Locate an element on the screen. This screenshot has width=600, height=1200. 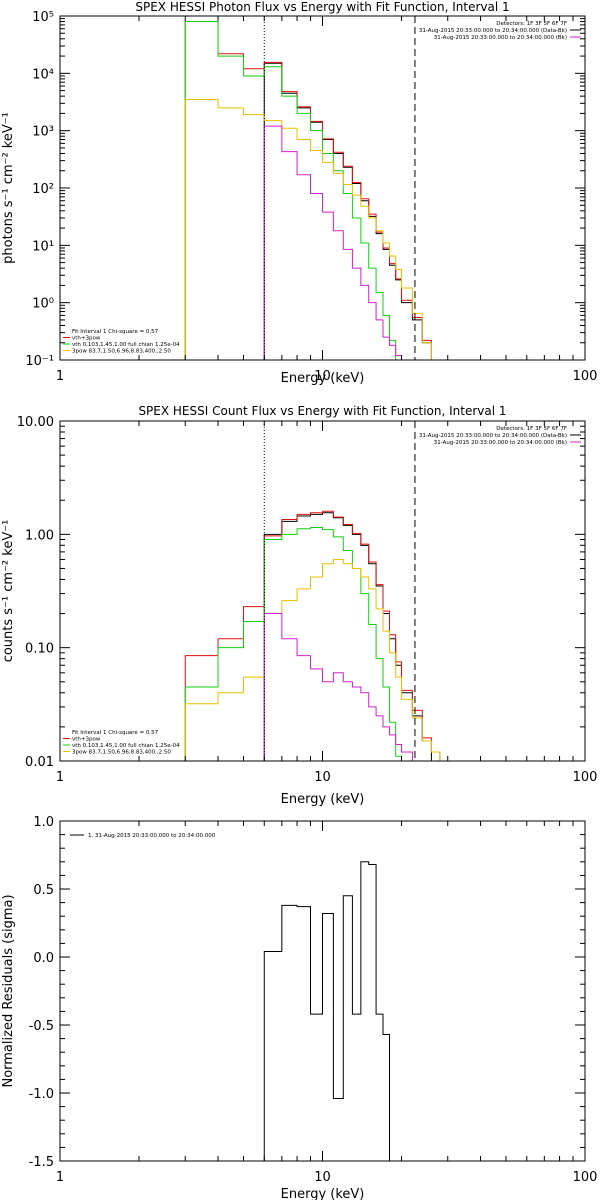
y-tick-label: -1.5 is located at coordinates (41, 1162).